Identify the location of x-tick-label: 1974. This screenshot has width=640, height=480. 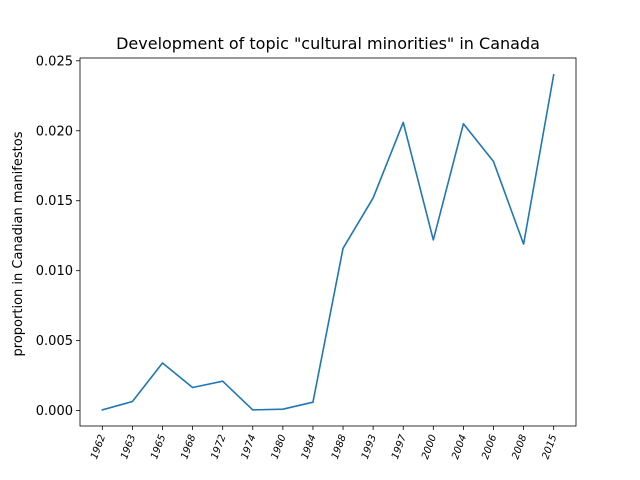
(249, 447).